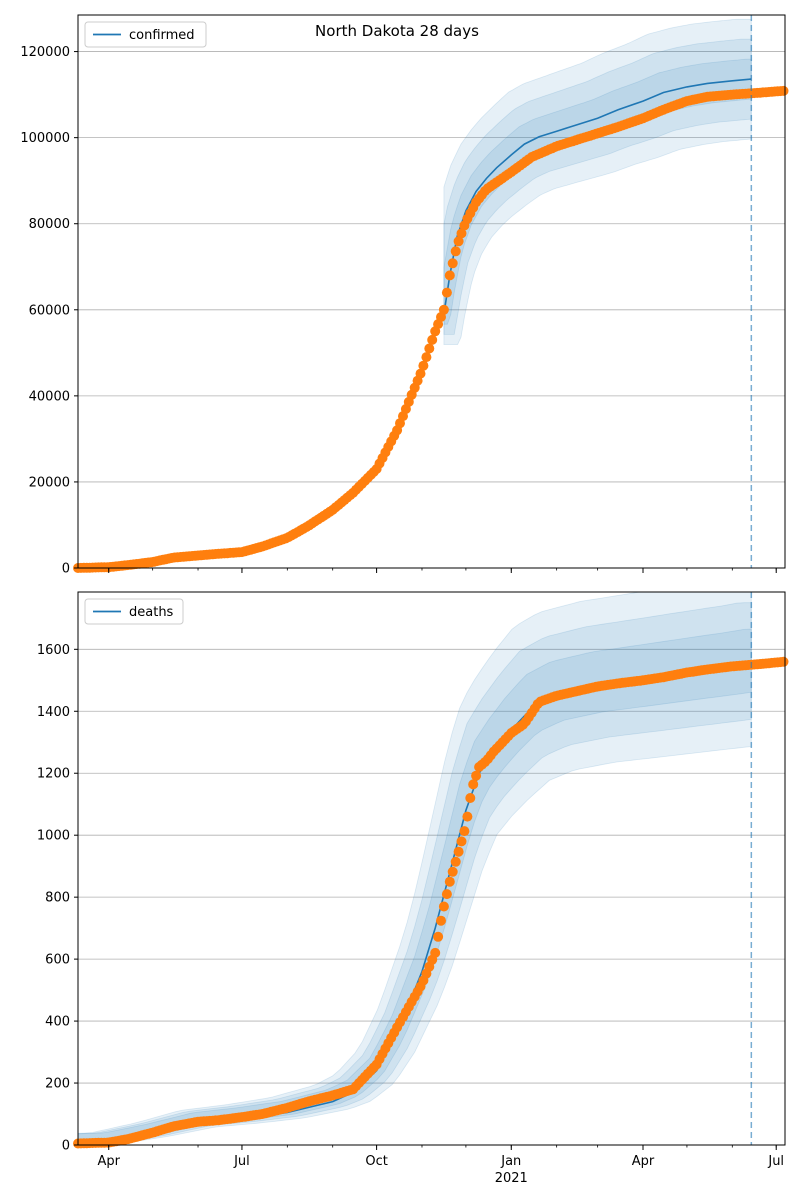 This screenshot has height=1200, width=800. Describe the element at coordinates (49, 482) in the screenshot. I see `y-tick-label: 20000` at that location.